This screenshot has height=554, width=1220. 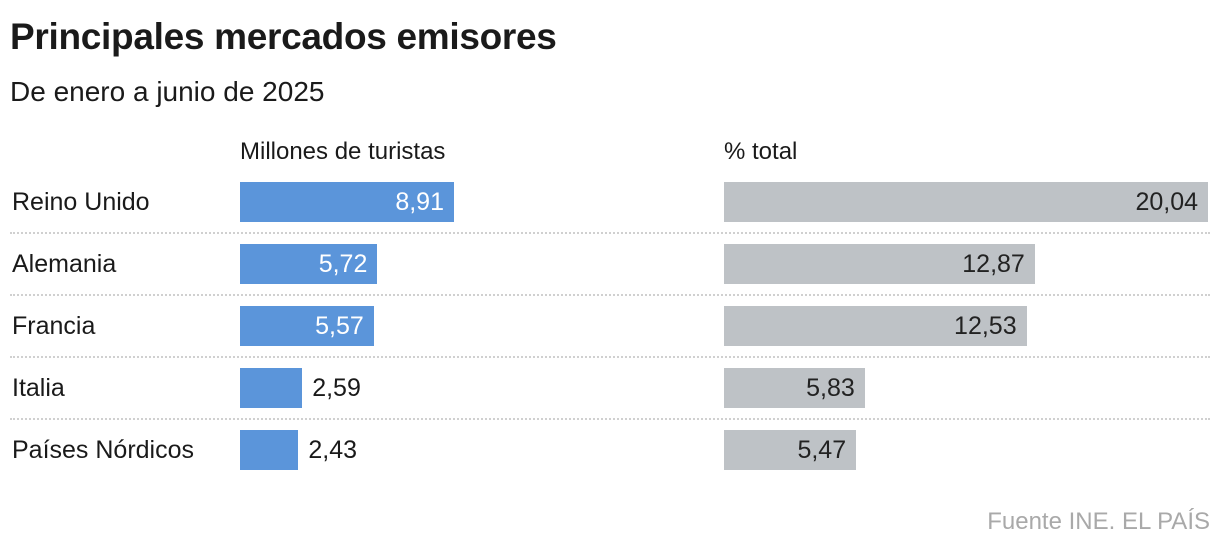 I want to click on value-label-percent: 12,87, so click(x=993, y=264).